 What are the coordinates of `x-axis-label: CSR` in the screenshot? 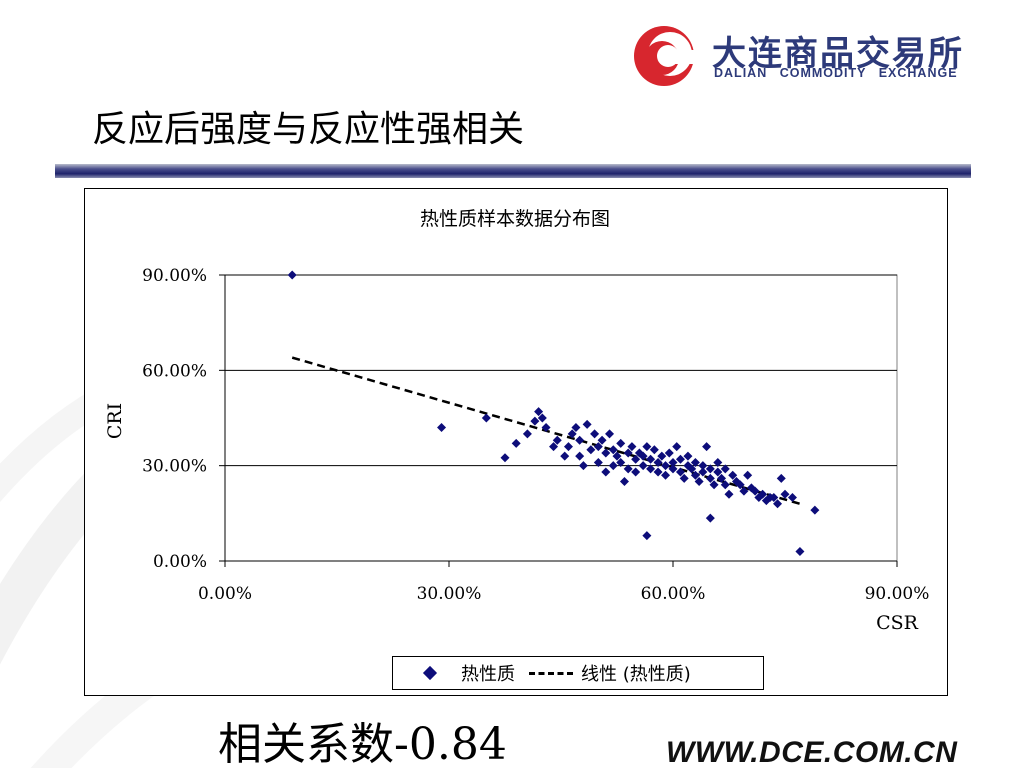 It's located at (897, 623).